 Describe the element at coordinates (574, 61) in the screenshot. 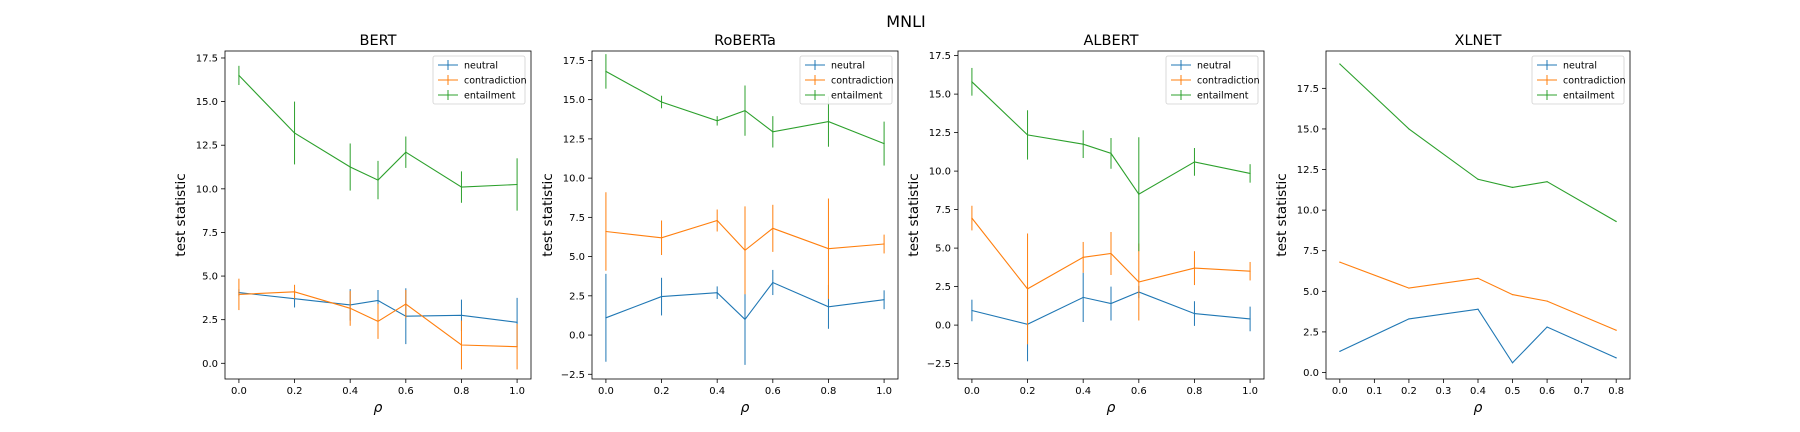

I see `y-tick-label: 17.5` at that location.